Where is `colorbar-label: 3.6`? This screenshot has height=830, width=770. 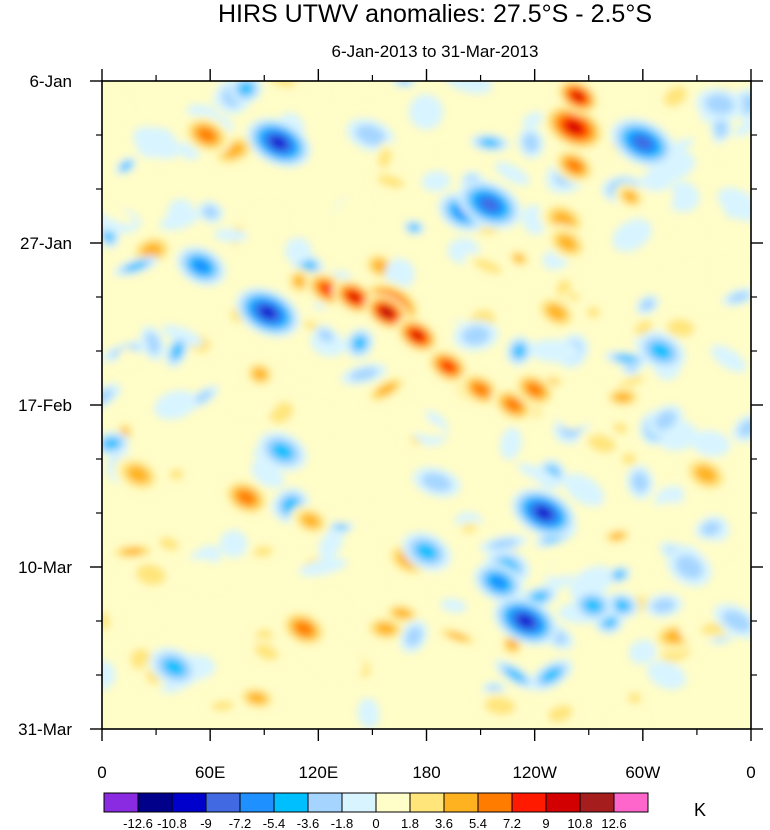
colorbar-label: 3.6 is located at coordinates (444, 823).